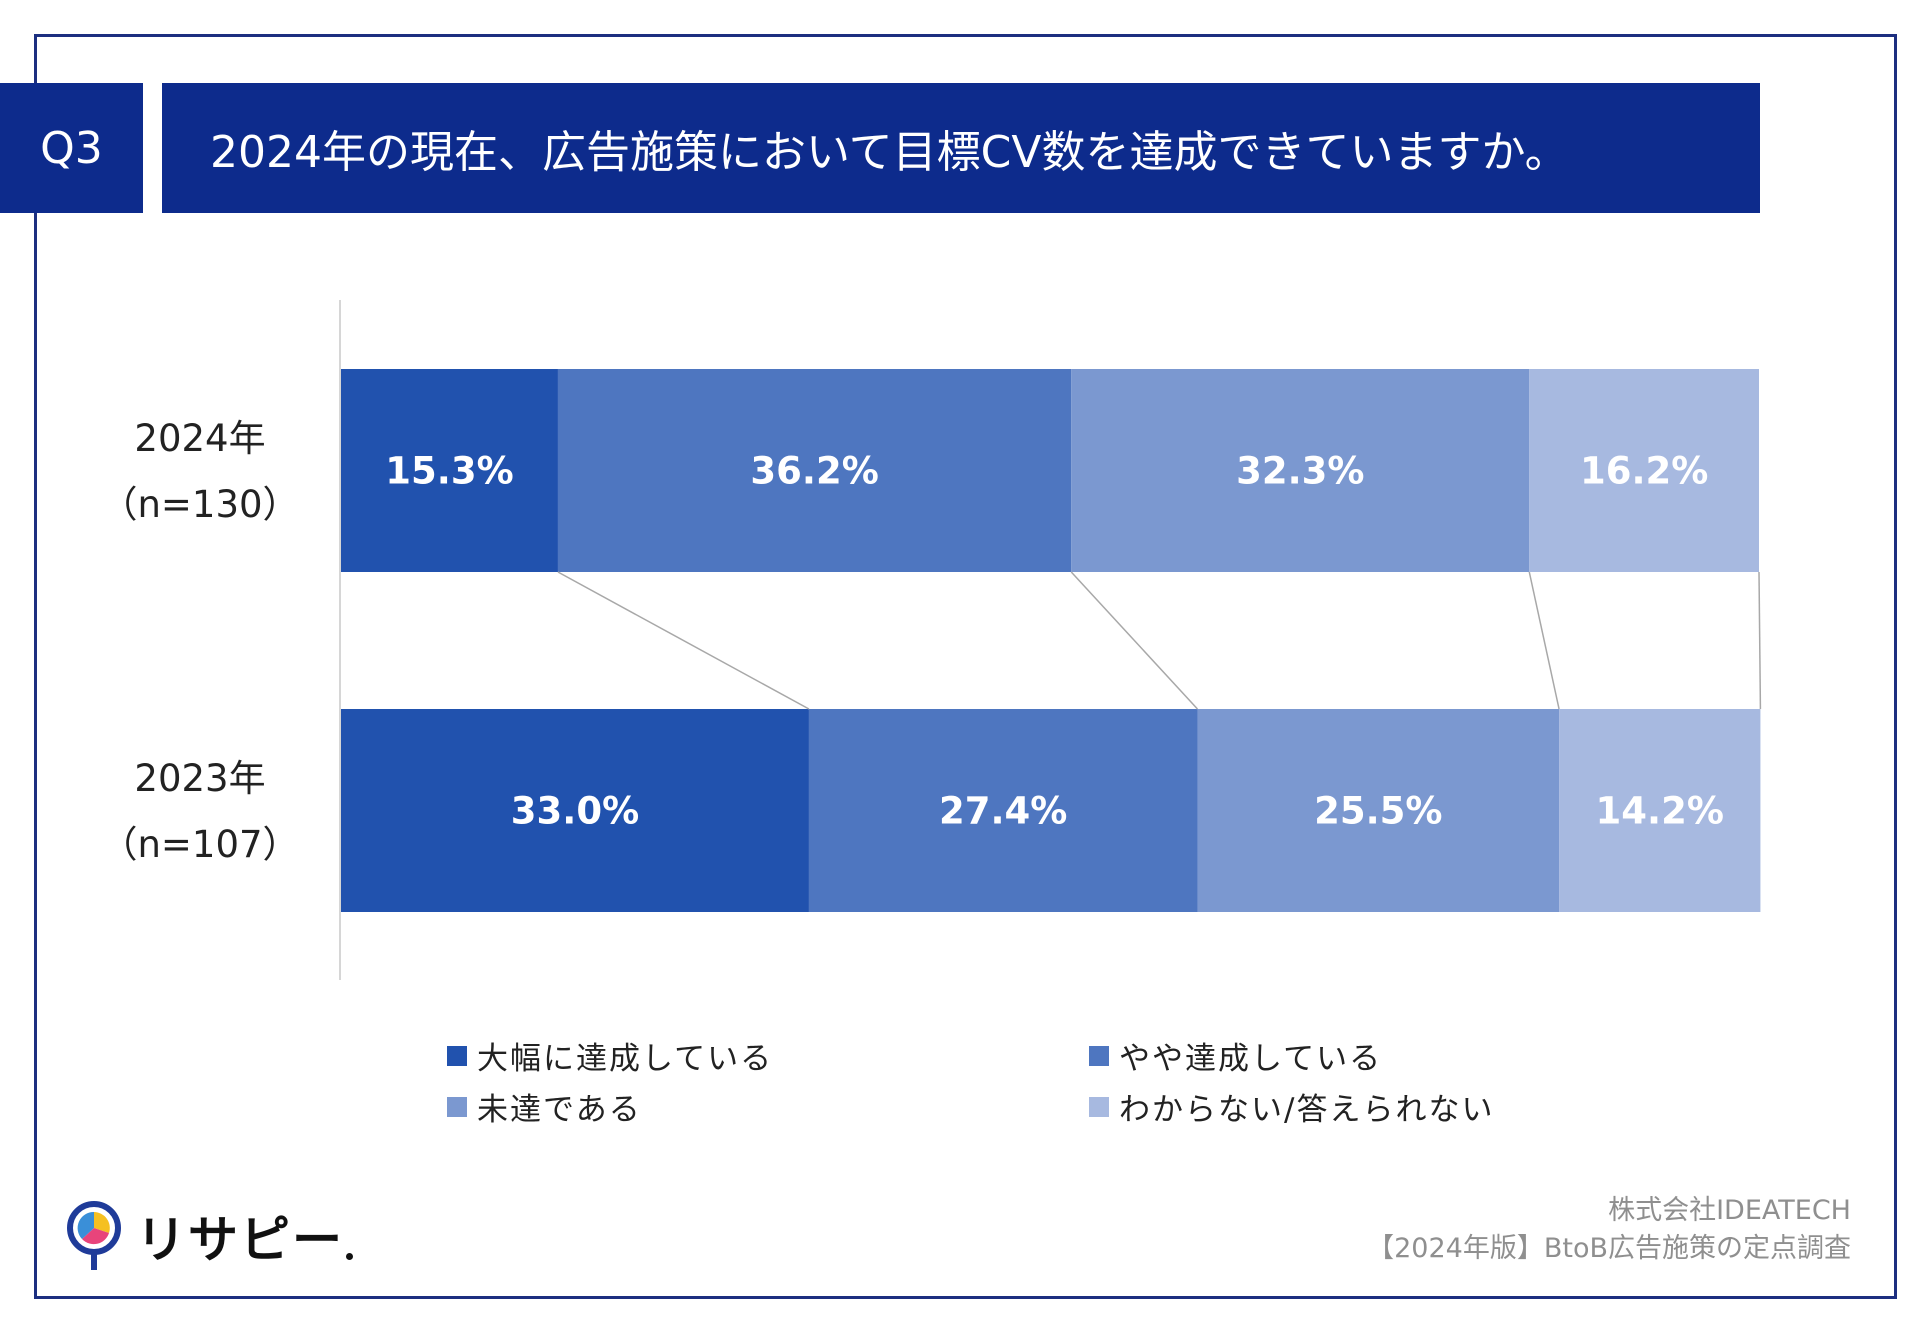  I want to click on data-label: 32.3%, so click(1300, 471).